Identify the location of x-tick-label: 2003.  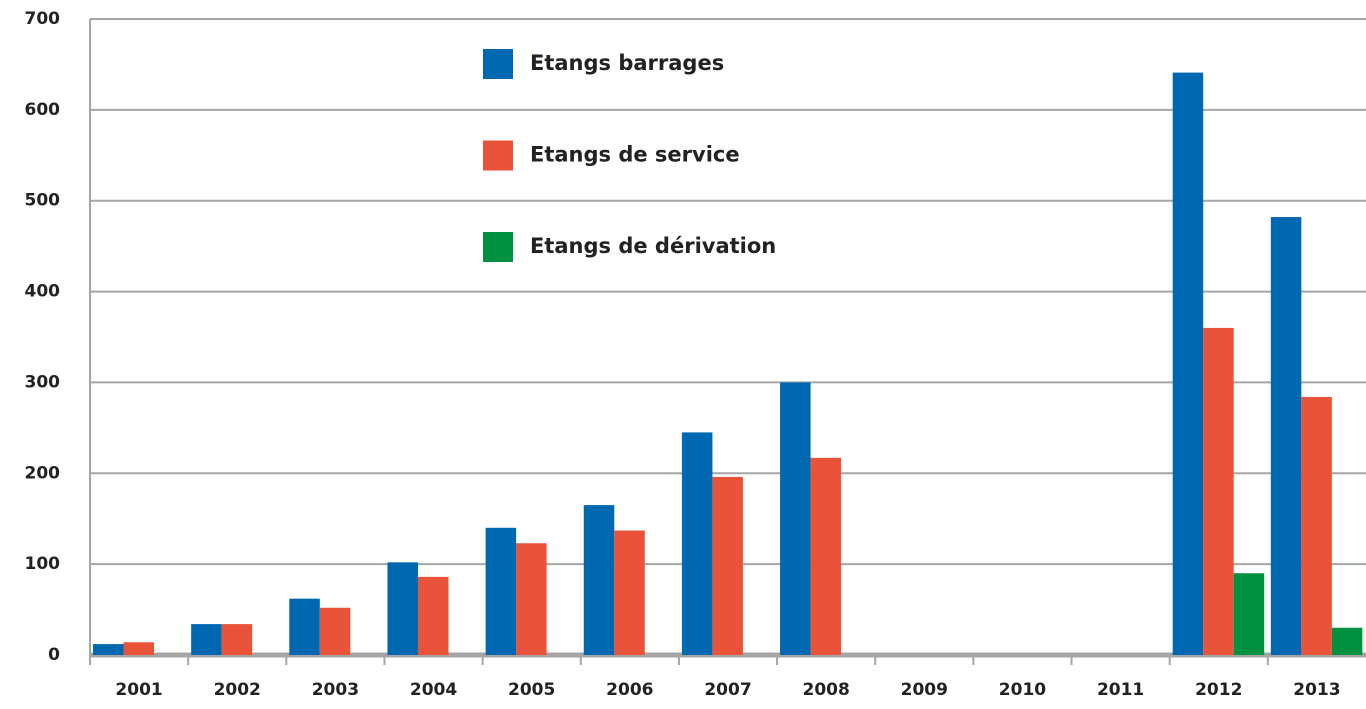
(335, 690).